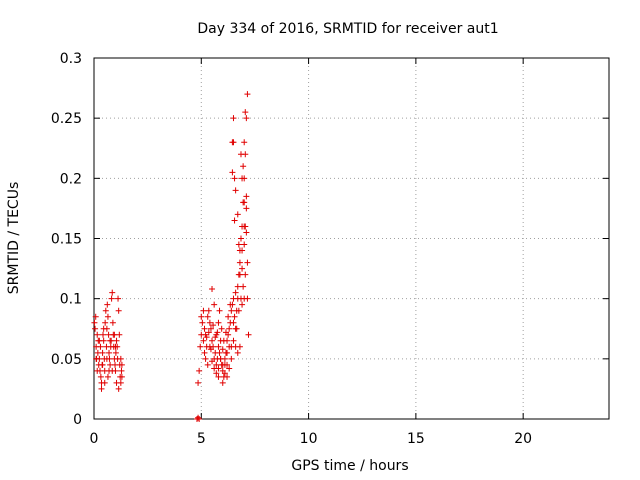 The image size is (640, 480). I want to click on x-tick-label: 15, so click(416, 439).